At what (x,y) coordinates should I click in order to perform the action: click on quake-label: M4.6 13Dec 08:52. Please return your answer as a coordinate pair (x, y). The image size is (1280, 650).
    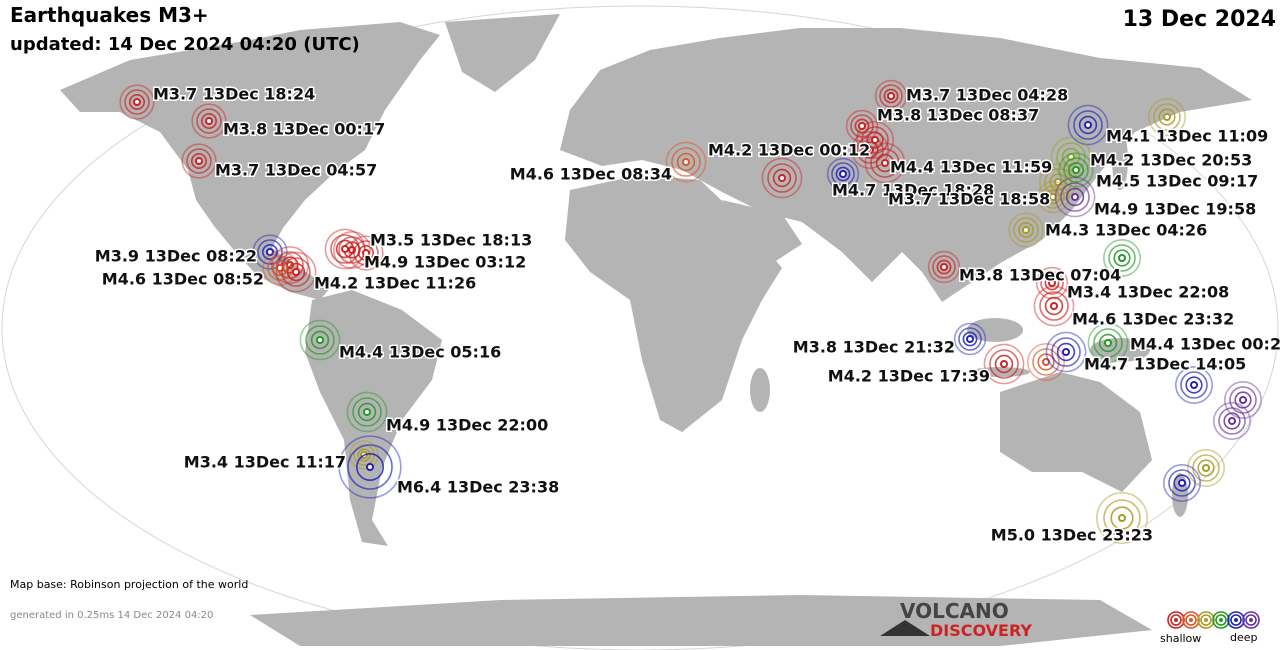
    Looking at the image, I should click on (183, 279).